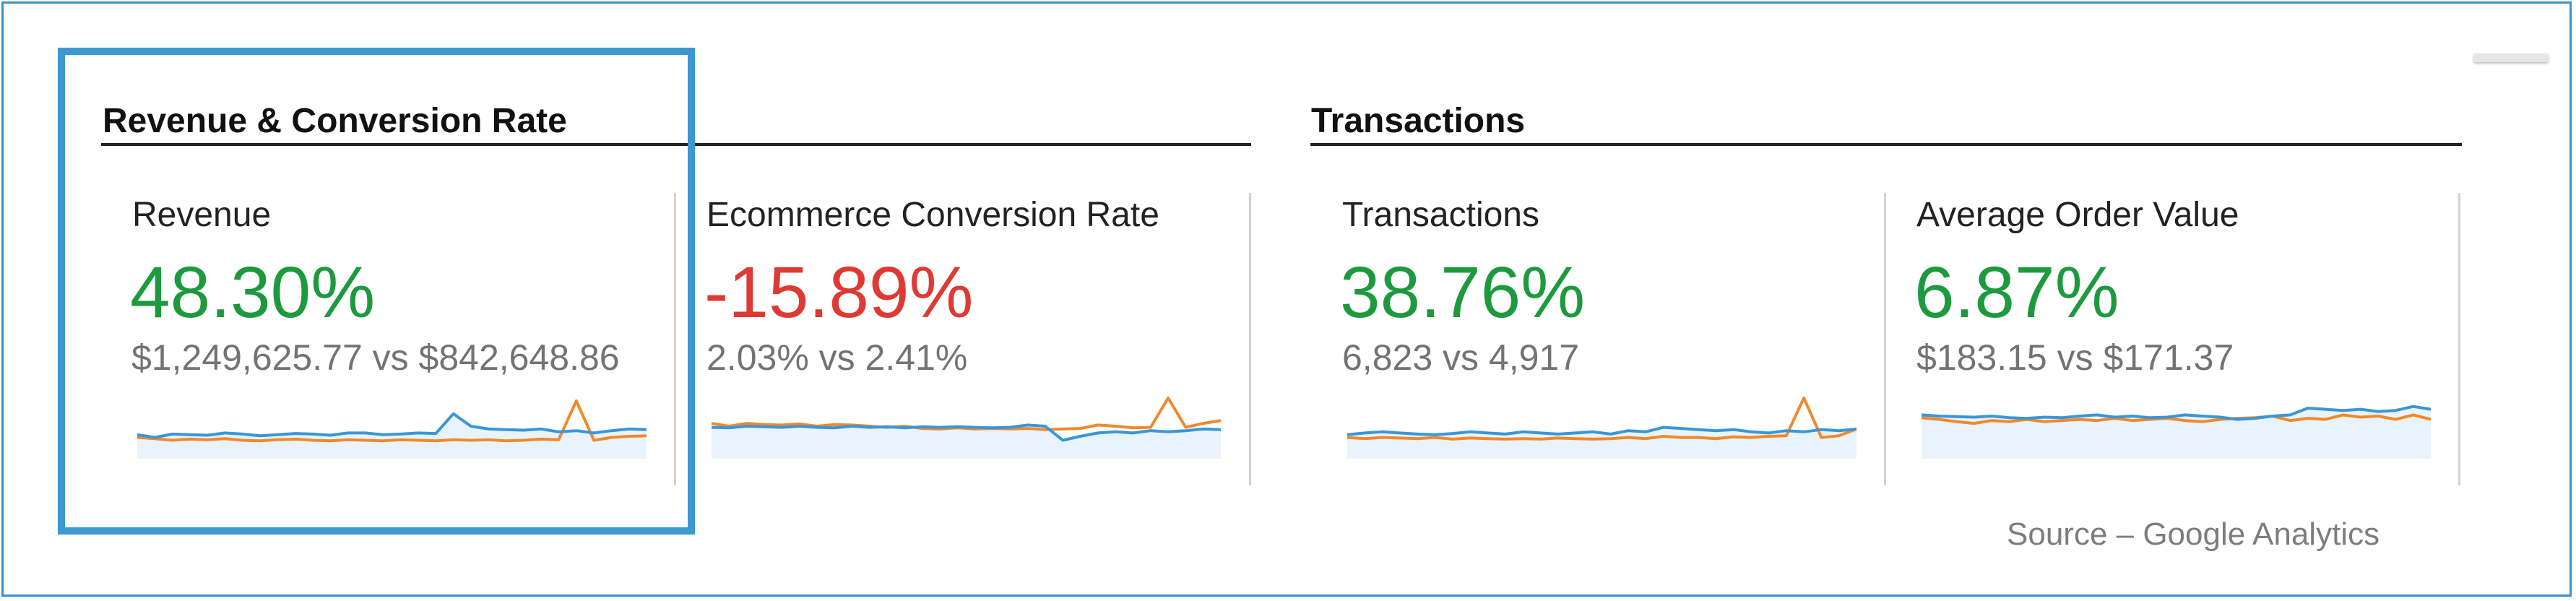 The width and height of the screenshot is (2576, 601). I want to click on metric-comparison: 6,823 vs 4,917, so click(1461, 358).